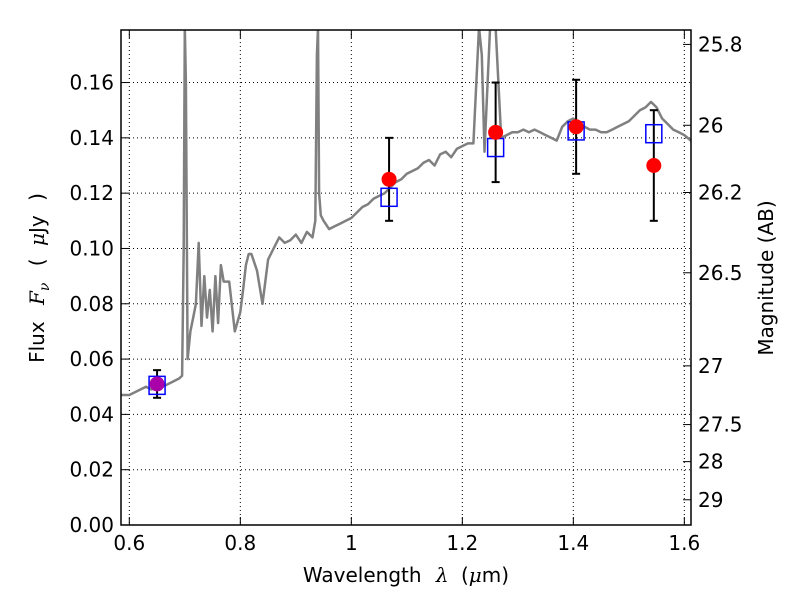 The image size is (800, 600). What do you see at coordinates (362, 575) in the screenshot?
I see `x-axis-label-text: Wavelength` at bounding box center [362, 575].